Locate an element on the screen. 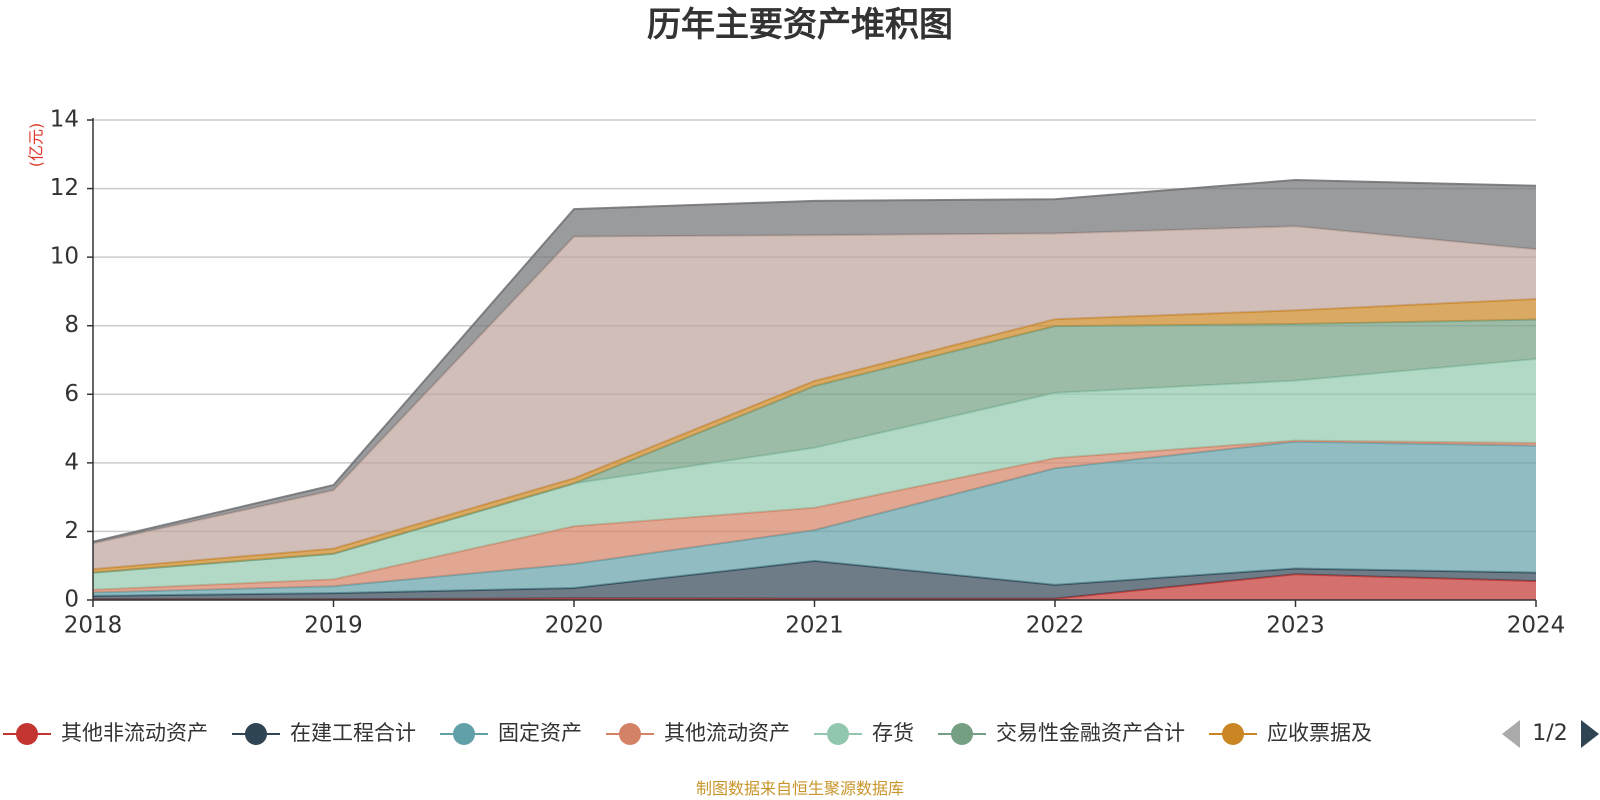 The height and width of the screenshot is (800, 1600). legend-item: 交易性金融资产合计 is located at coordinates (1061, 733).